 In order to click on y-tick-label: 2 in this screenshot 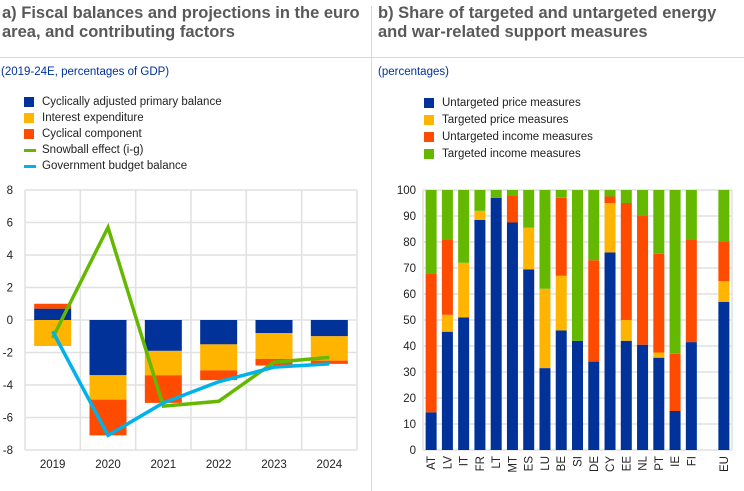, I will do `click(10, 289)`.